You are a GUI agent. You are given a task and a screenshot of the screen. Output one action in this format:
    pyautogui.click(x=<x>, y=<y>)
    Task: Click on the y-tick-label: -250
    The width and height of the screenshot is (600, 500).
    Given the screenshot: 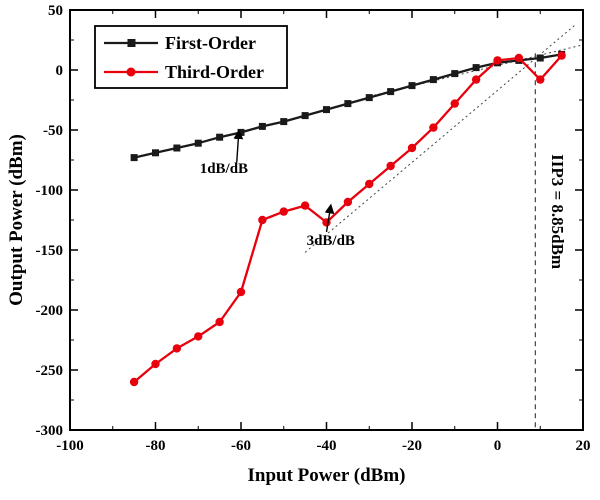 What is the action you would take?
    pyautogui.click(x=50, y=371)
    